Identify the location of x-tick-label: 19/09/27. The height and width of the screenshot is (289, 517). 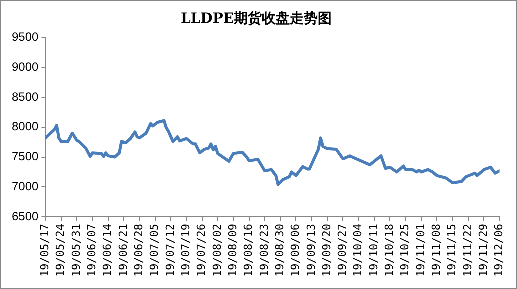
(343, 251).